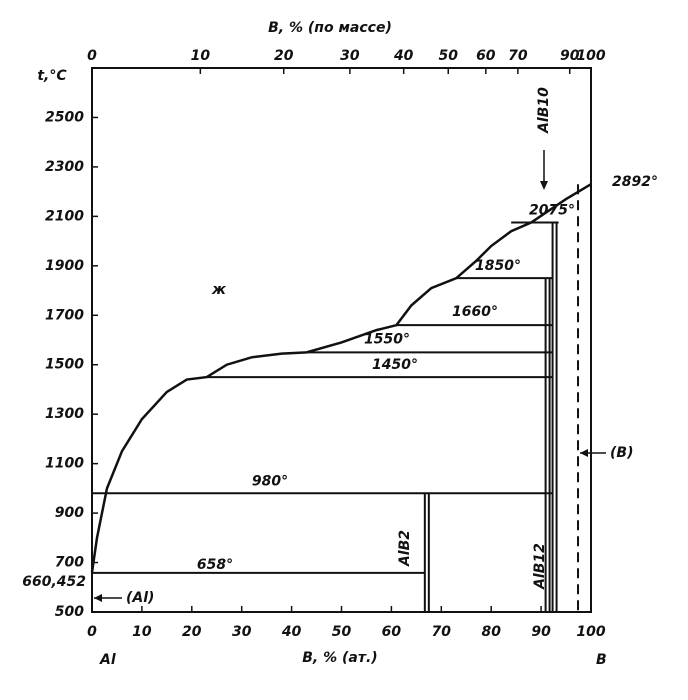 The image size is (688, 700). Describe the element at coordinates (69, 612) in the screenshot. I see `y-tick-label: 500` at that location.